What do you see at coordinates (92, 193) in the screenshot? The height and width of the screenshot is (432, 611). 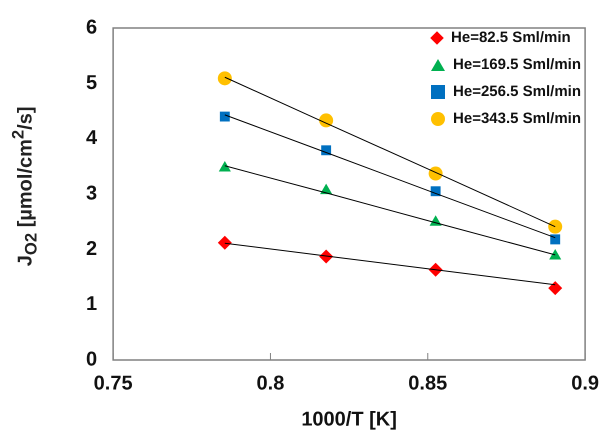 I see `y-tick-label: 3` at bounding box center [92, 193].